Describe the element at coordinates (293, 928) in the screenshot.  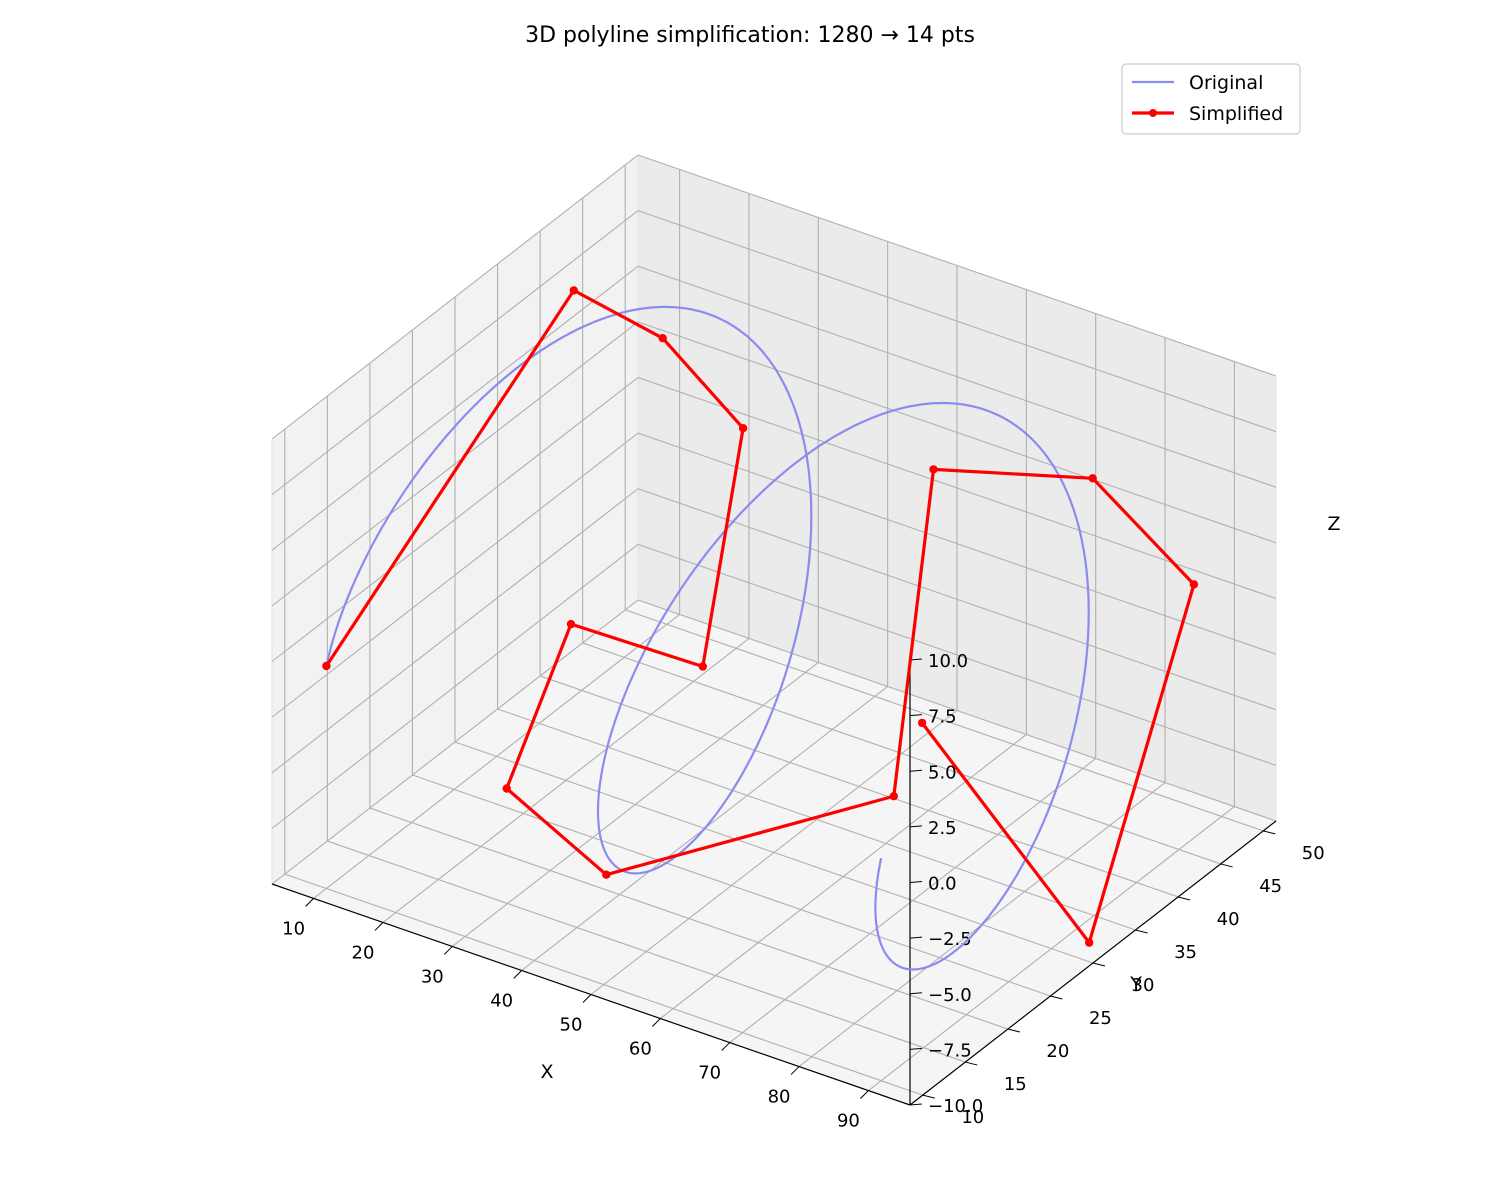
I see `x-tick-label: 10` at that location.